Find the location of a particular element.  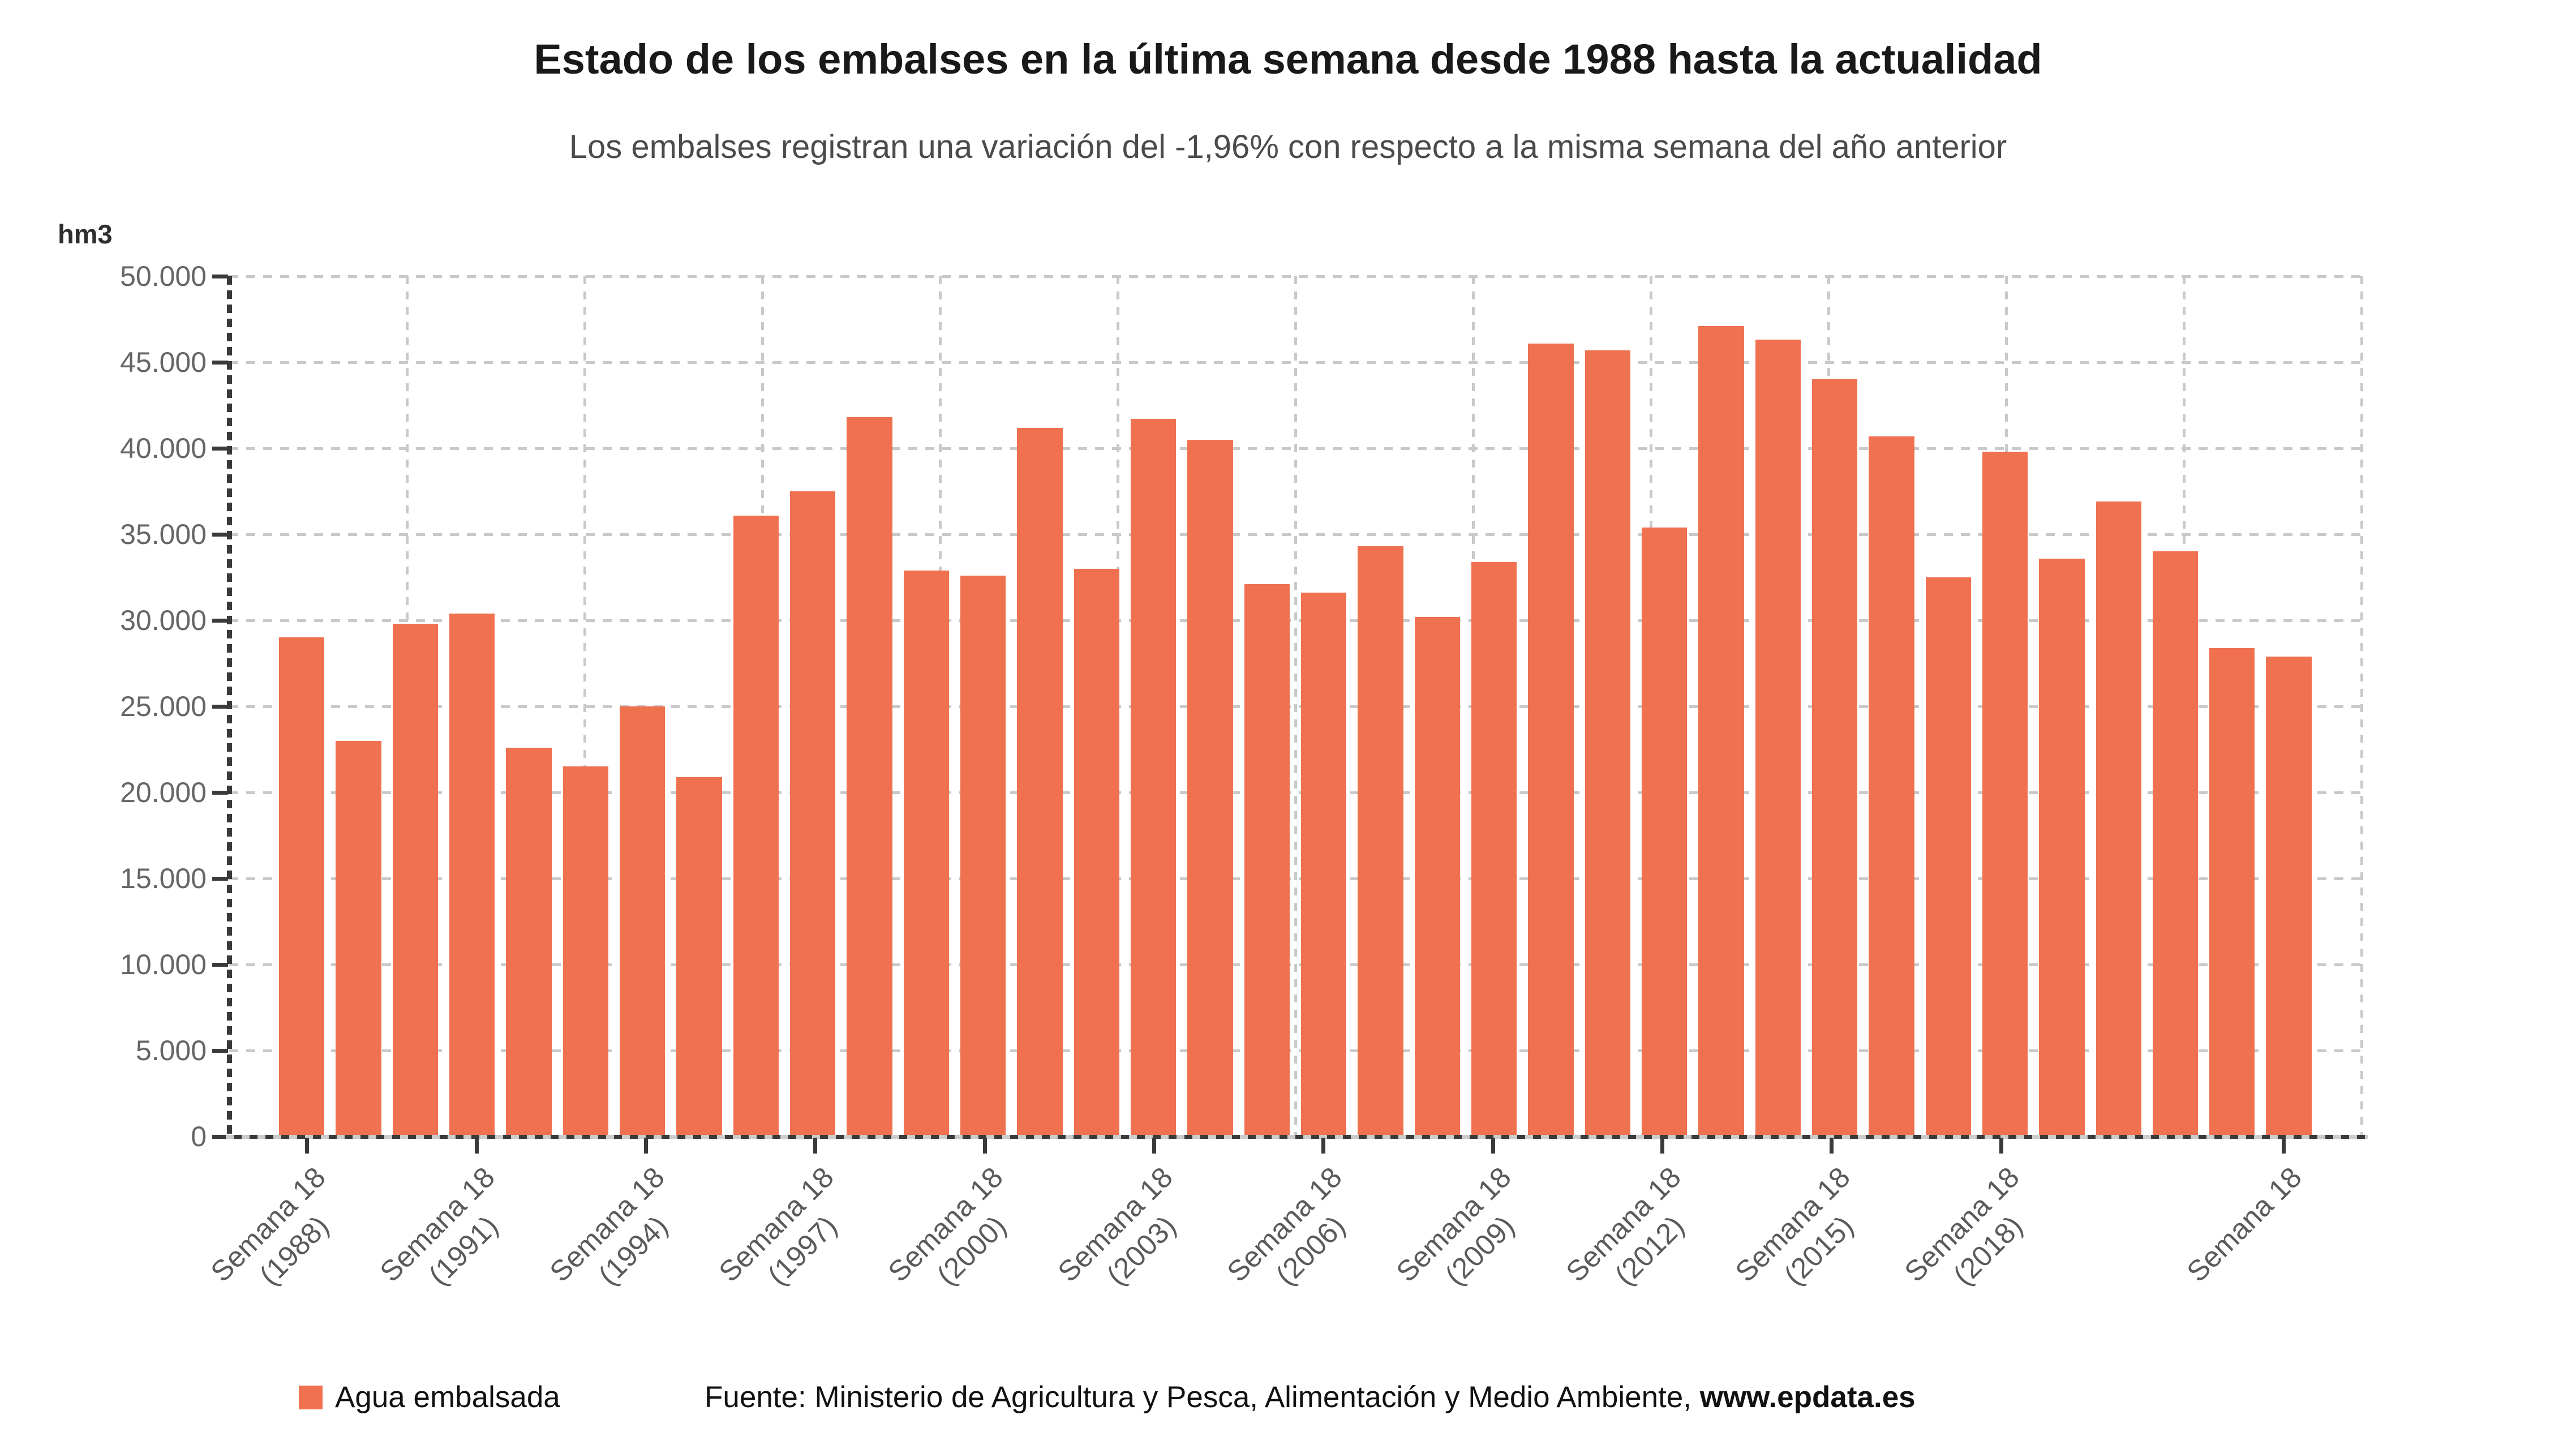

y-axis-label: 15.000 is located at coordinates (163, 879).